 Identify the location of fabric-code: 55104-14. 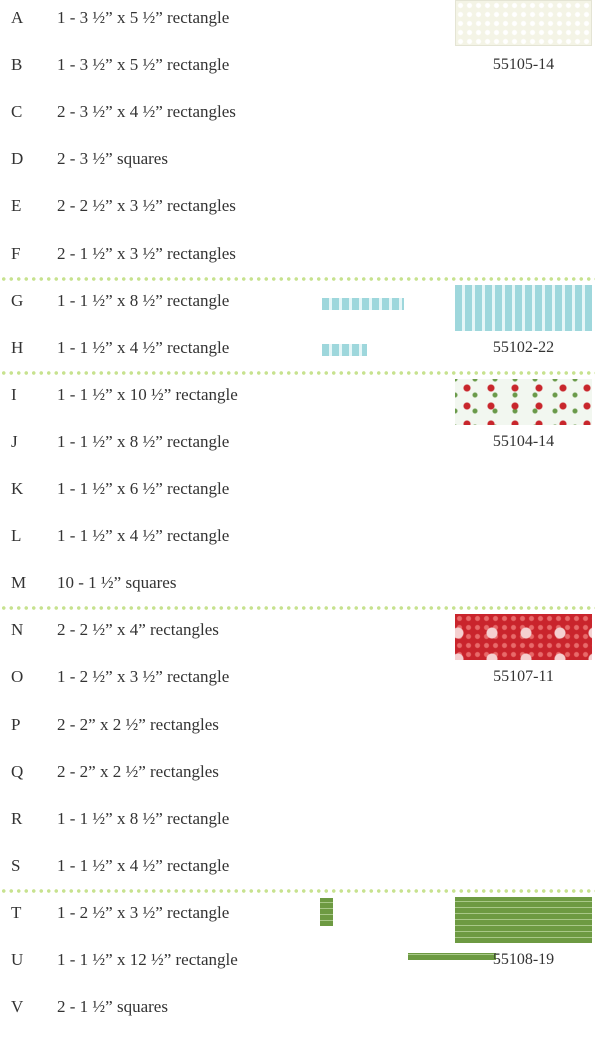
(523, 441).